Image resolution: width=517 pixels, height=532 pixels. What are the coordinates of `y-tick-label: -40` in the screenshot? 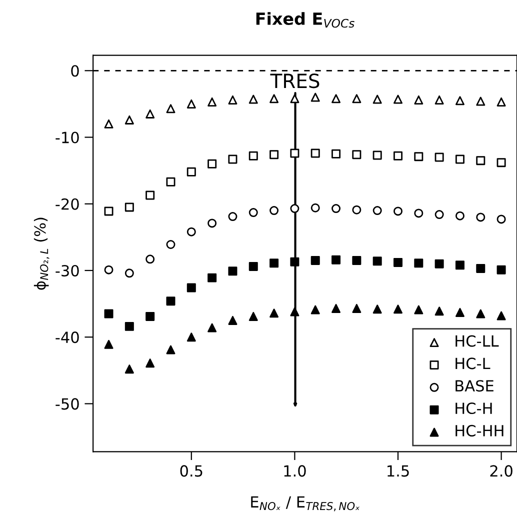 It's located at (67, 338).